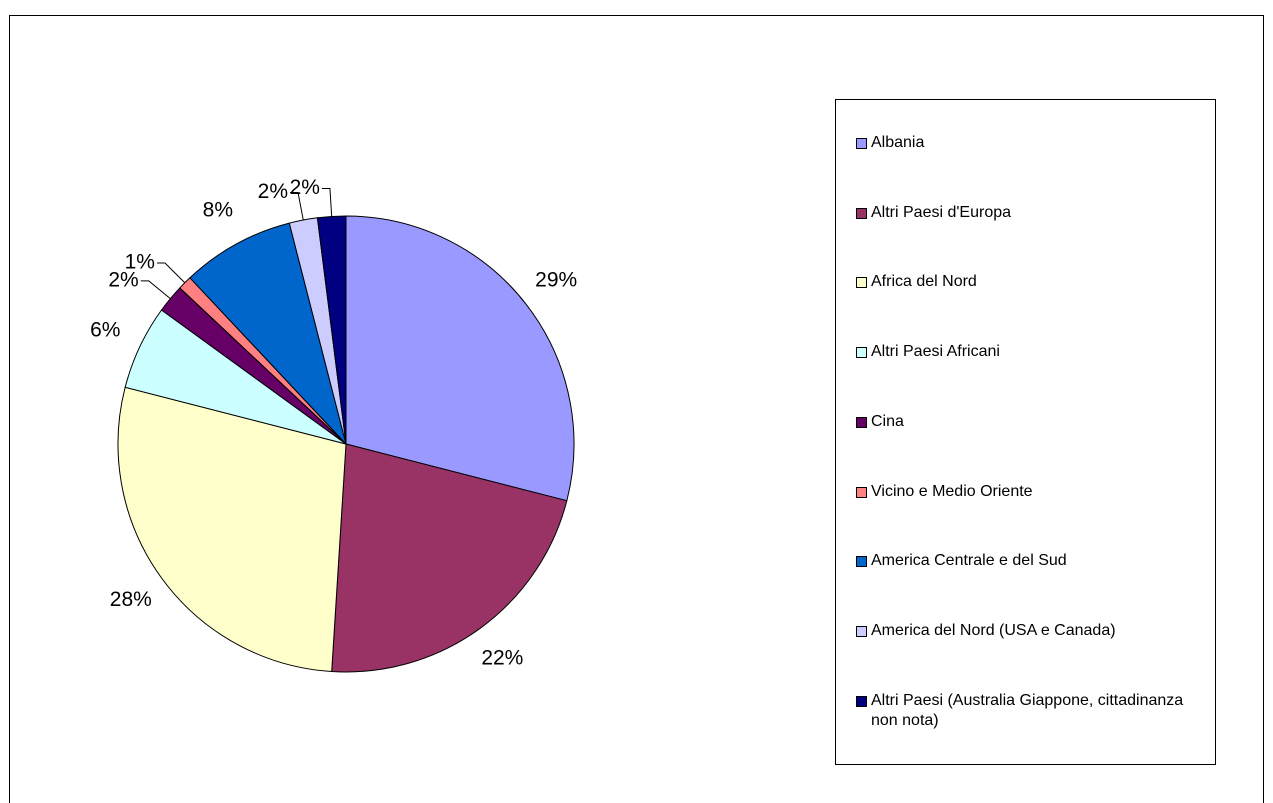  What do you see at coordinates (1025, 282) in the screenshot?
I see `legend-item: Africa del Nord` at bounding box center [1025, 282].